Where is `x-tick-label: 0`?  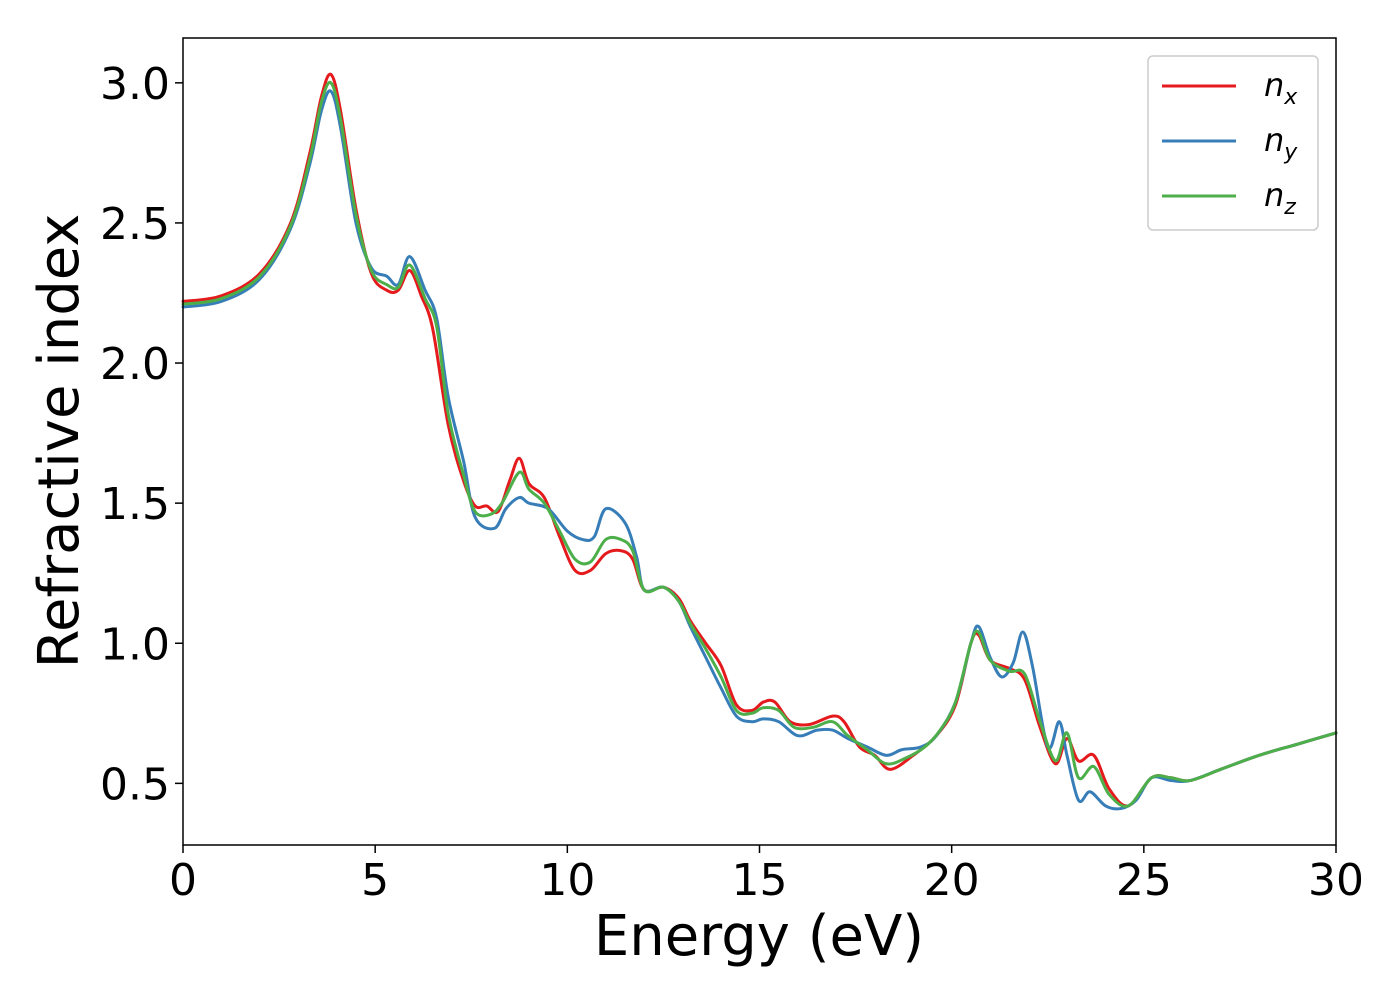 x-tick-label: 0 is located at coordinates (183, 880).